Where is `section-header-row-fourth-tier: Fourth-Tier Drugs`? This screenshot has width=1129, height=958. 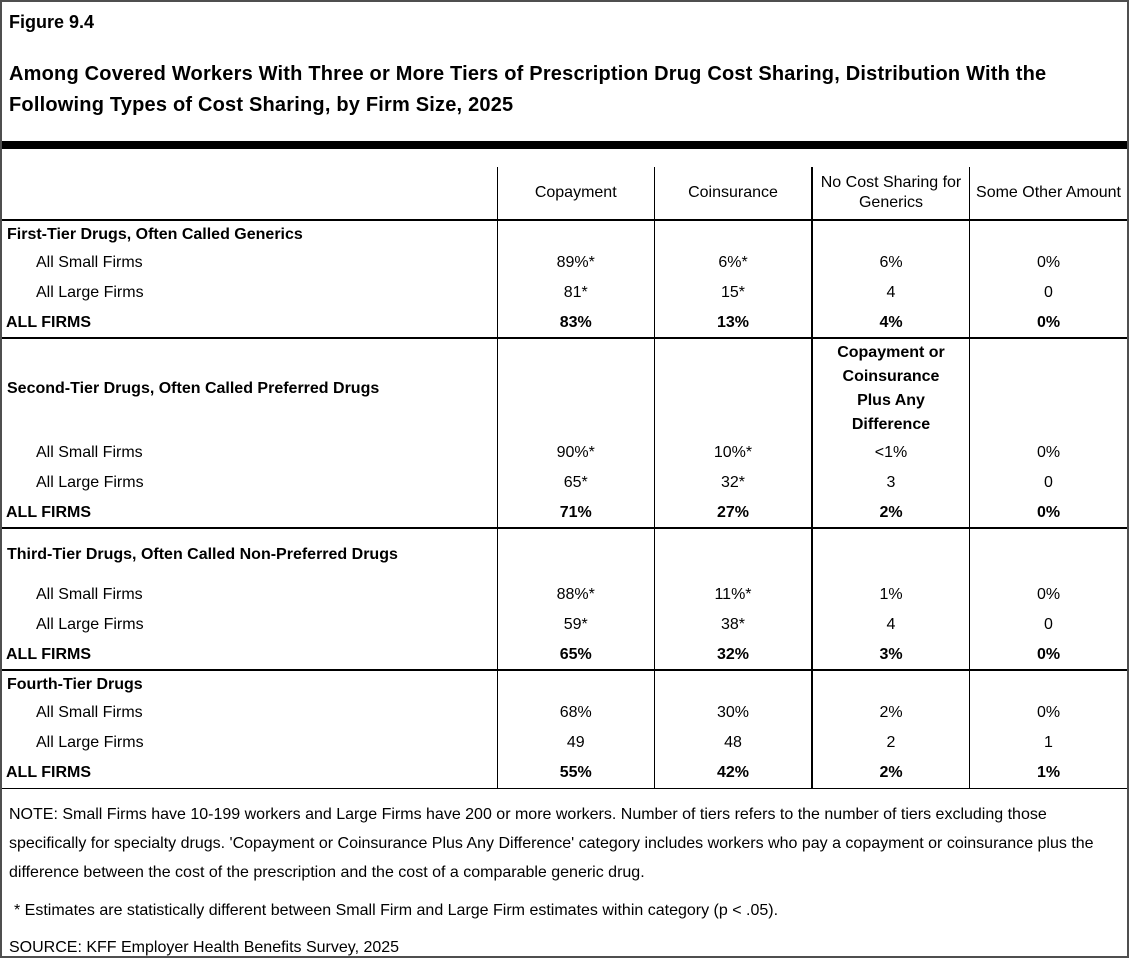
section-header-row-fourth-tier: Fourth-Tier Drugs is located at coordinates (564, 684).